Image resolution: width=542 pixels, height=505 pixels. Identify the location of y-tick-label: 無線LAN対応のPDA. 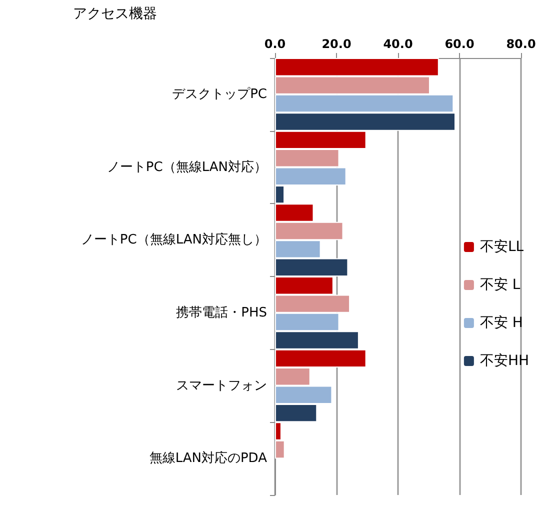
(208, 458).